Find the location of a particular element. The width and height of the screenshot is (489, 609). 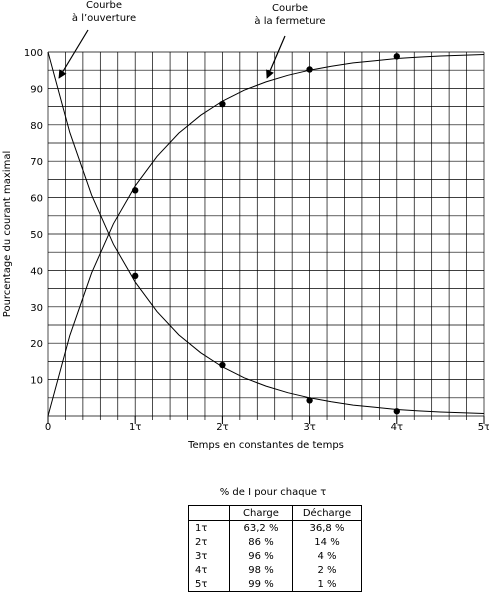

table-row: 4τ 98 % 2 % is located at coordinates (275, 570).